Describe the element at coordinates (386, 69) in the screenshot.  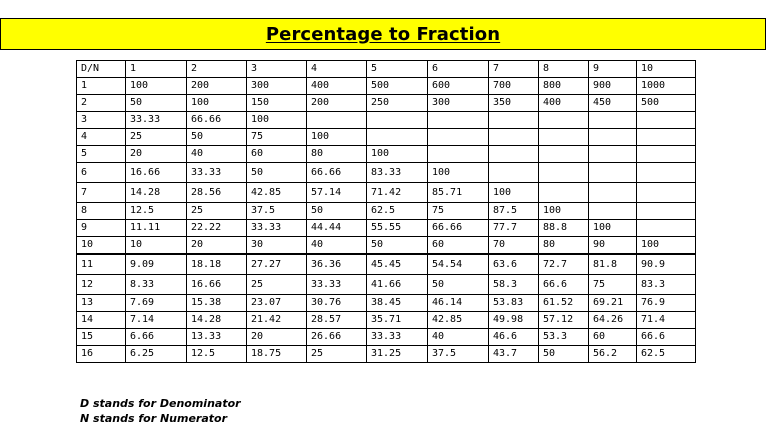
I see `table-header-row: D/N 1 2 3 4 5 6 7 8 9 10` at that location.